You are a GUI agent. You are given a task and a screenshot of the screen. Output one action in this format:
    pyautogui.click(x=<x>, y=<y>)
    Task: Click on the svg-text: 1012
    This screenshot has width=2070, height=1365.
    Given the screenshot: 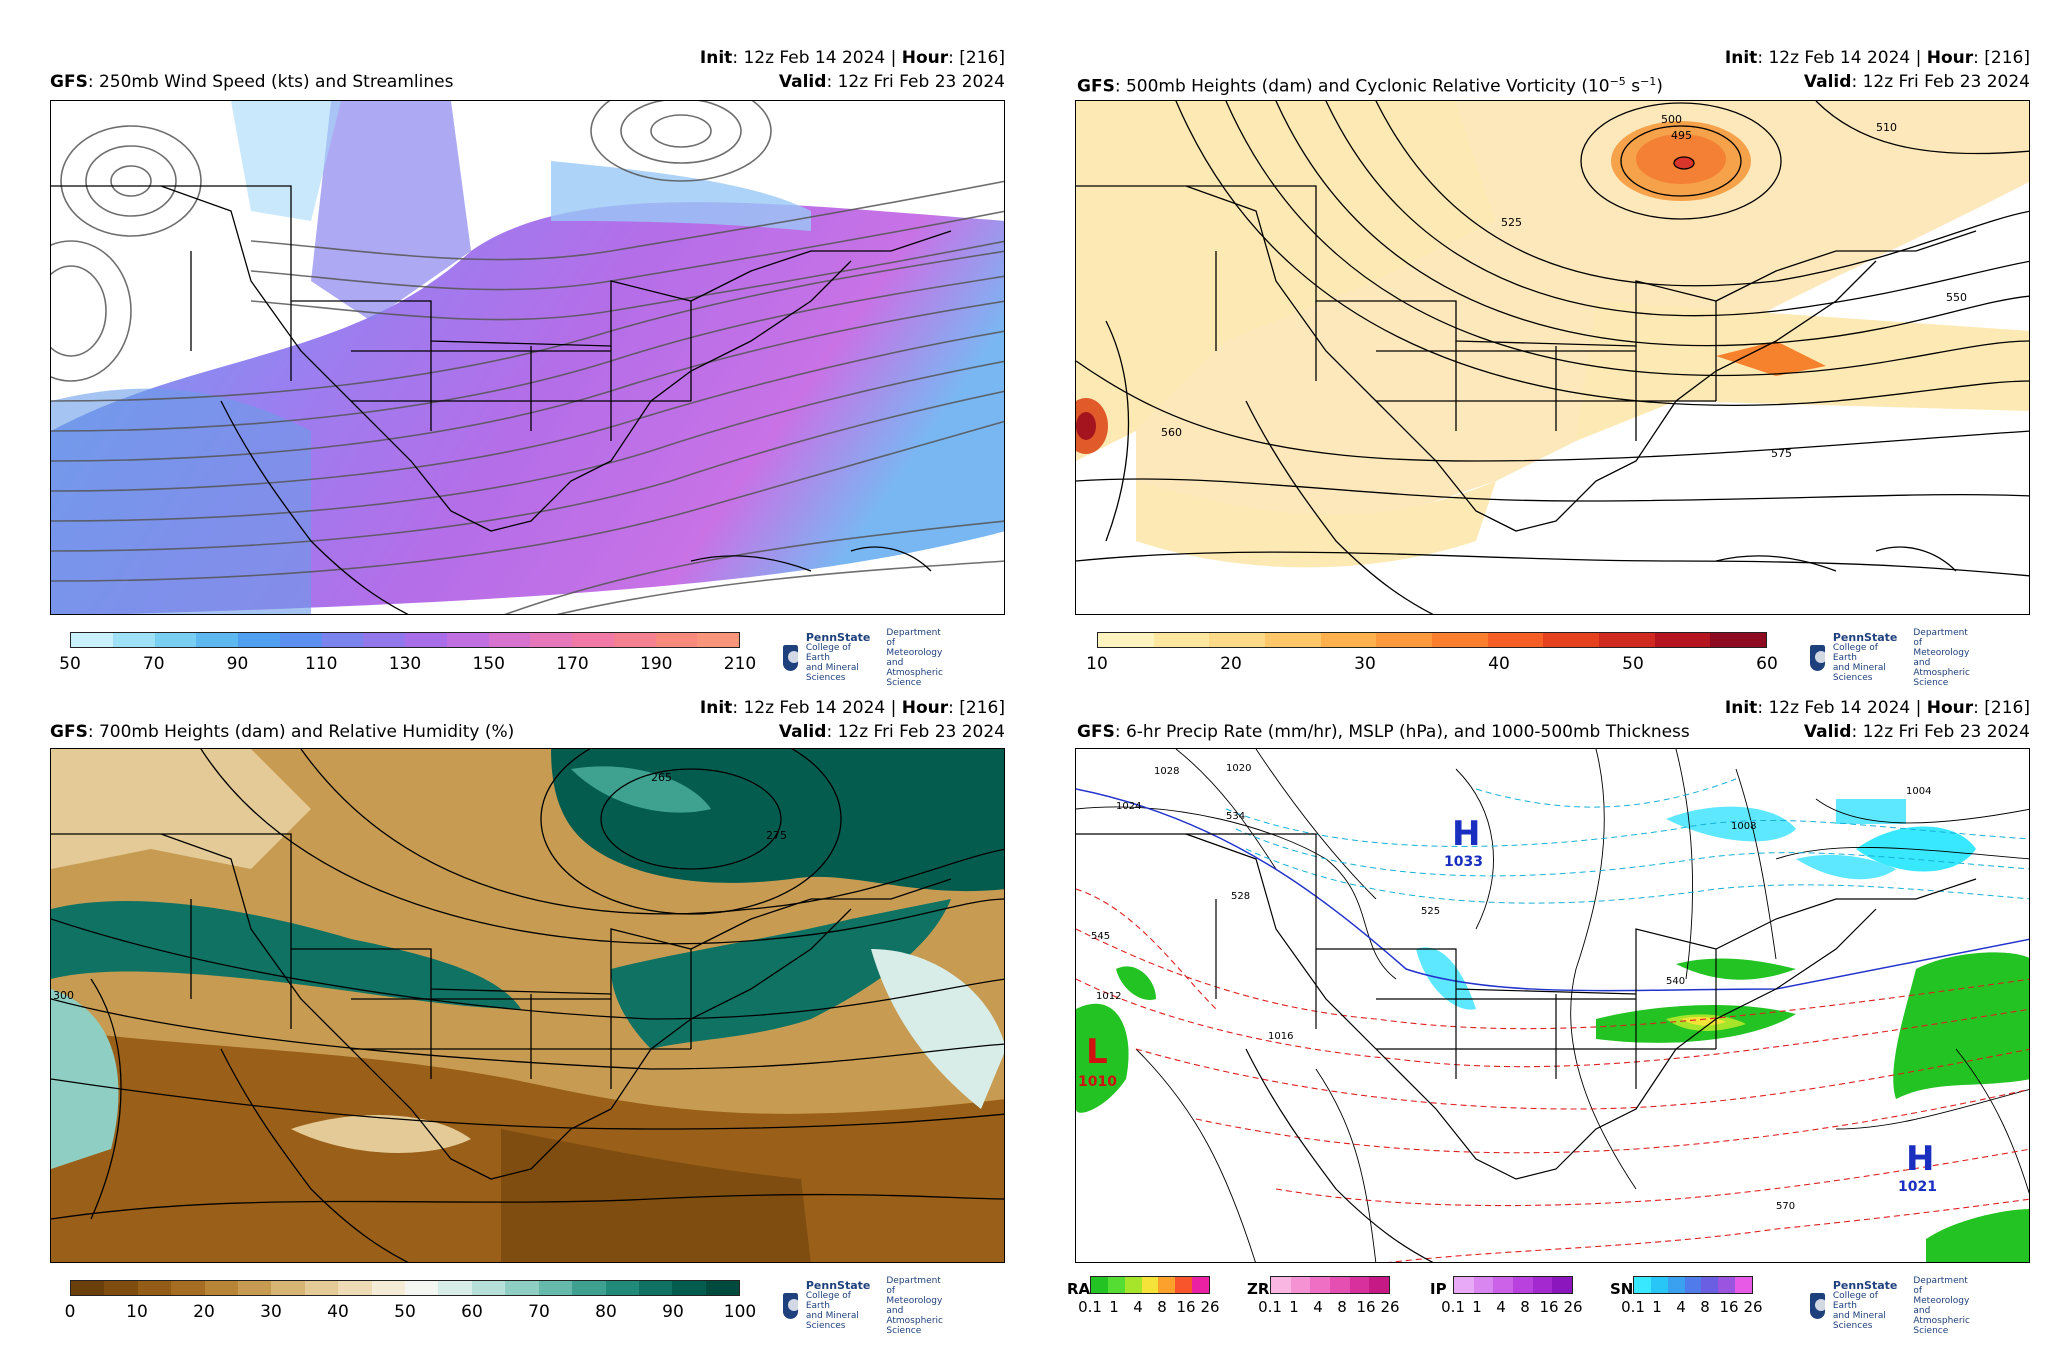 What is the action you would take?
    pyautogui.click(x=1108, y=996)
    